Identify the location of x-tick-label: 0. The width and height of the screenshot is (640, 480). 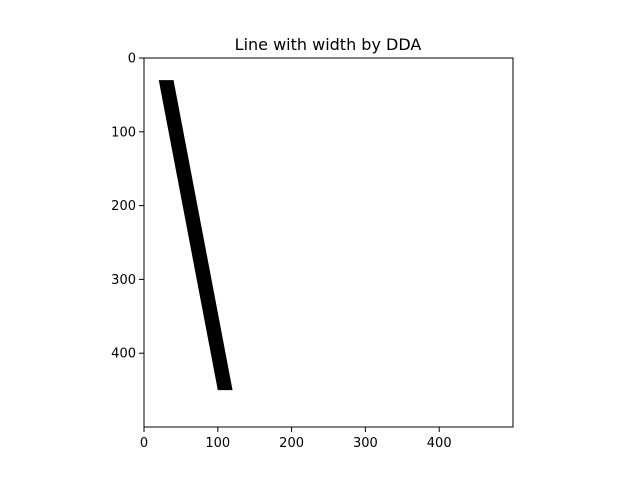
(144, 443).